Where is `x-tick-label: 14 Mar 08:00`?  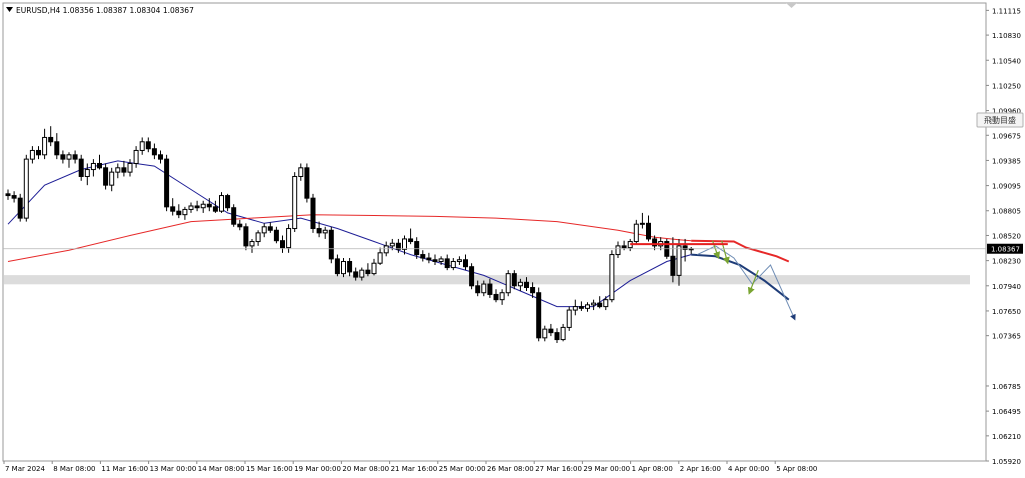
x-tick-label: 14 Mar 08:00 is located at coordinates (221, 469).